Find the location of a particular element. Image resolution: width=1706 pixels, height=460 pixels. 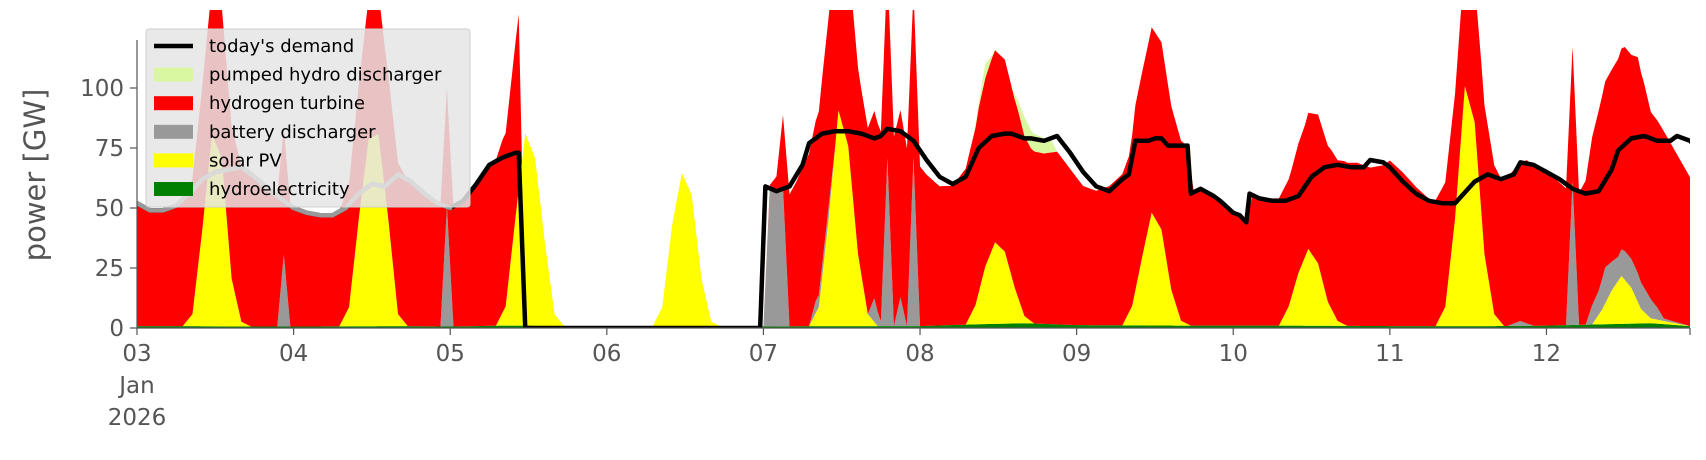

y-tick-label: 25 is located at coordinates (109, 269).